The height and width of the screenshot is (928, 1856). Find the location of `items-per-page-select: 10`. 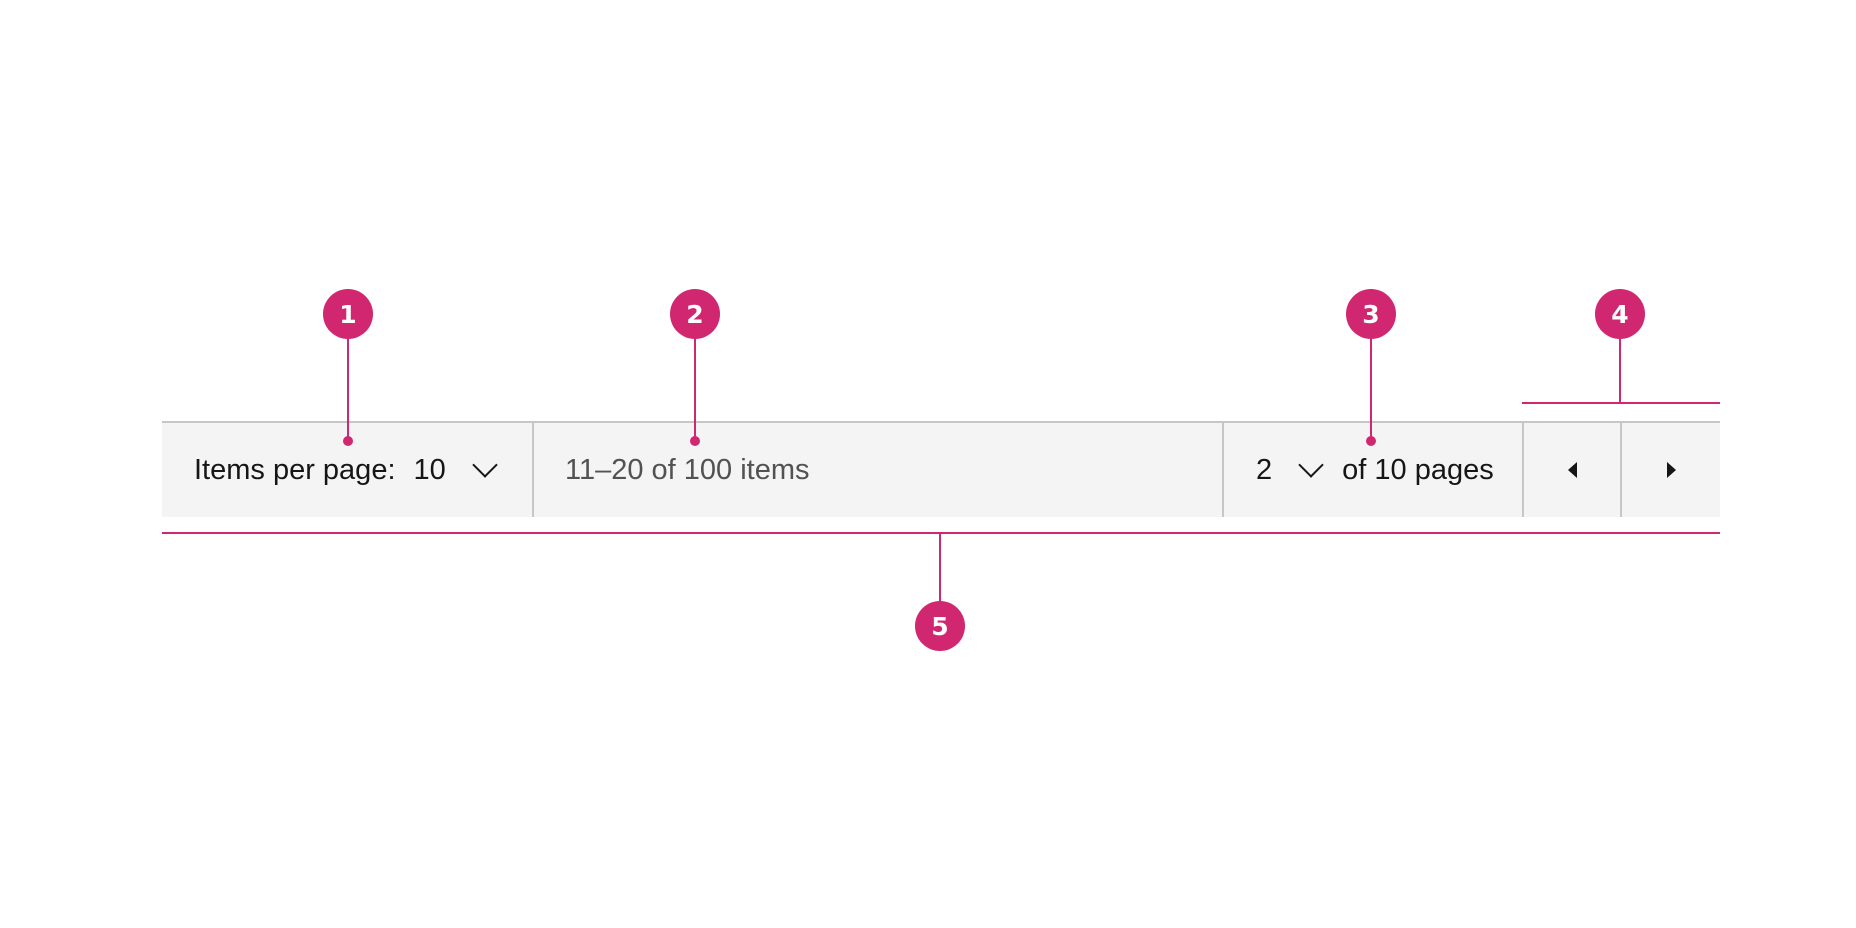

items-per-page-select: 10 is located at coordinates (455, 469).